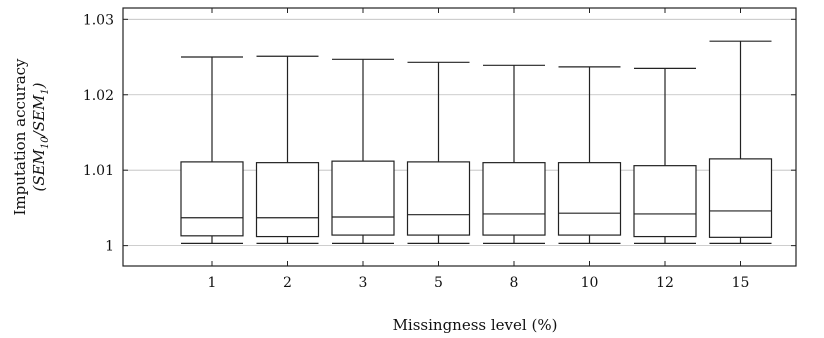 This screenshot has width=824, height=338. What do you see at coordinates (98, 20) in the screenshot?
I see `y-tick-label: 1.03` at bounding box center [98, 20].